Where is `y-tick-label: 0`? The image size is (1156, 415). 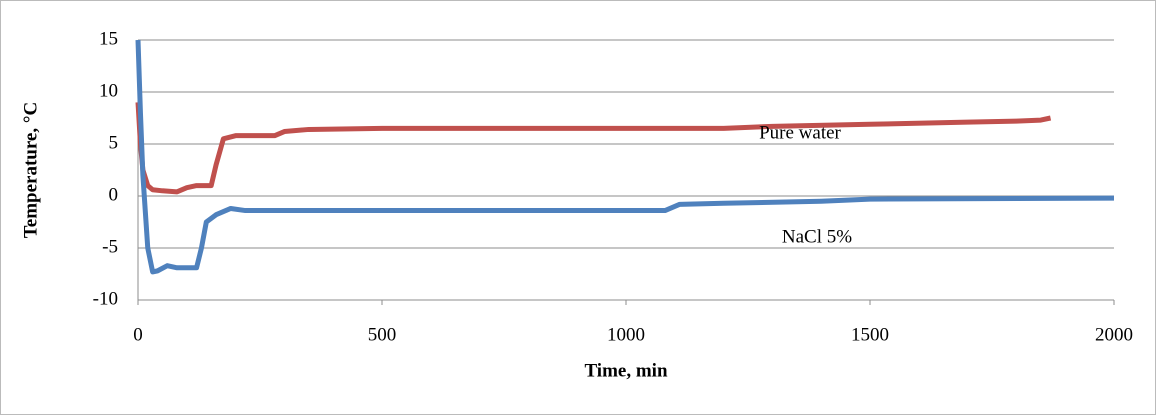 y-tick-label: 0 is located at coordinates (114, 194).